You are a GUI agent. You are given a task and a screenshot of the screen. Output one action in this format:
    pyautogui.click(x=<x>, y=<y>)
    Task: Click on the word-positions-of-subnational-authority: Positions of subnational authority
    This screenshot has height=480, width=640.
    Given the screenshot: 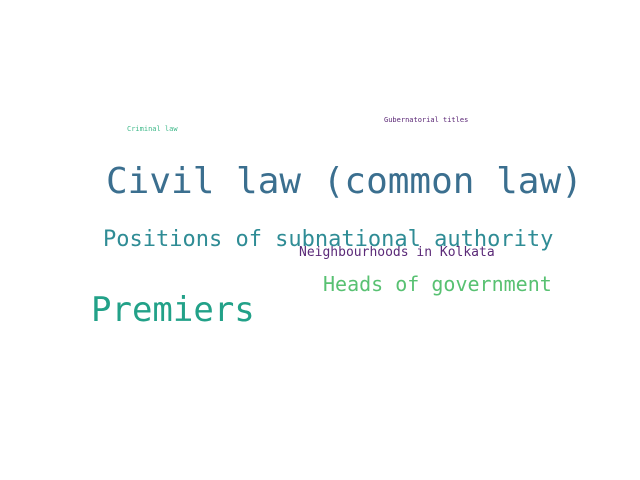 What is the action you would take?
    pyautogui.click(x=328, y=239)
    